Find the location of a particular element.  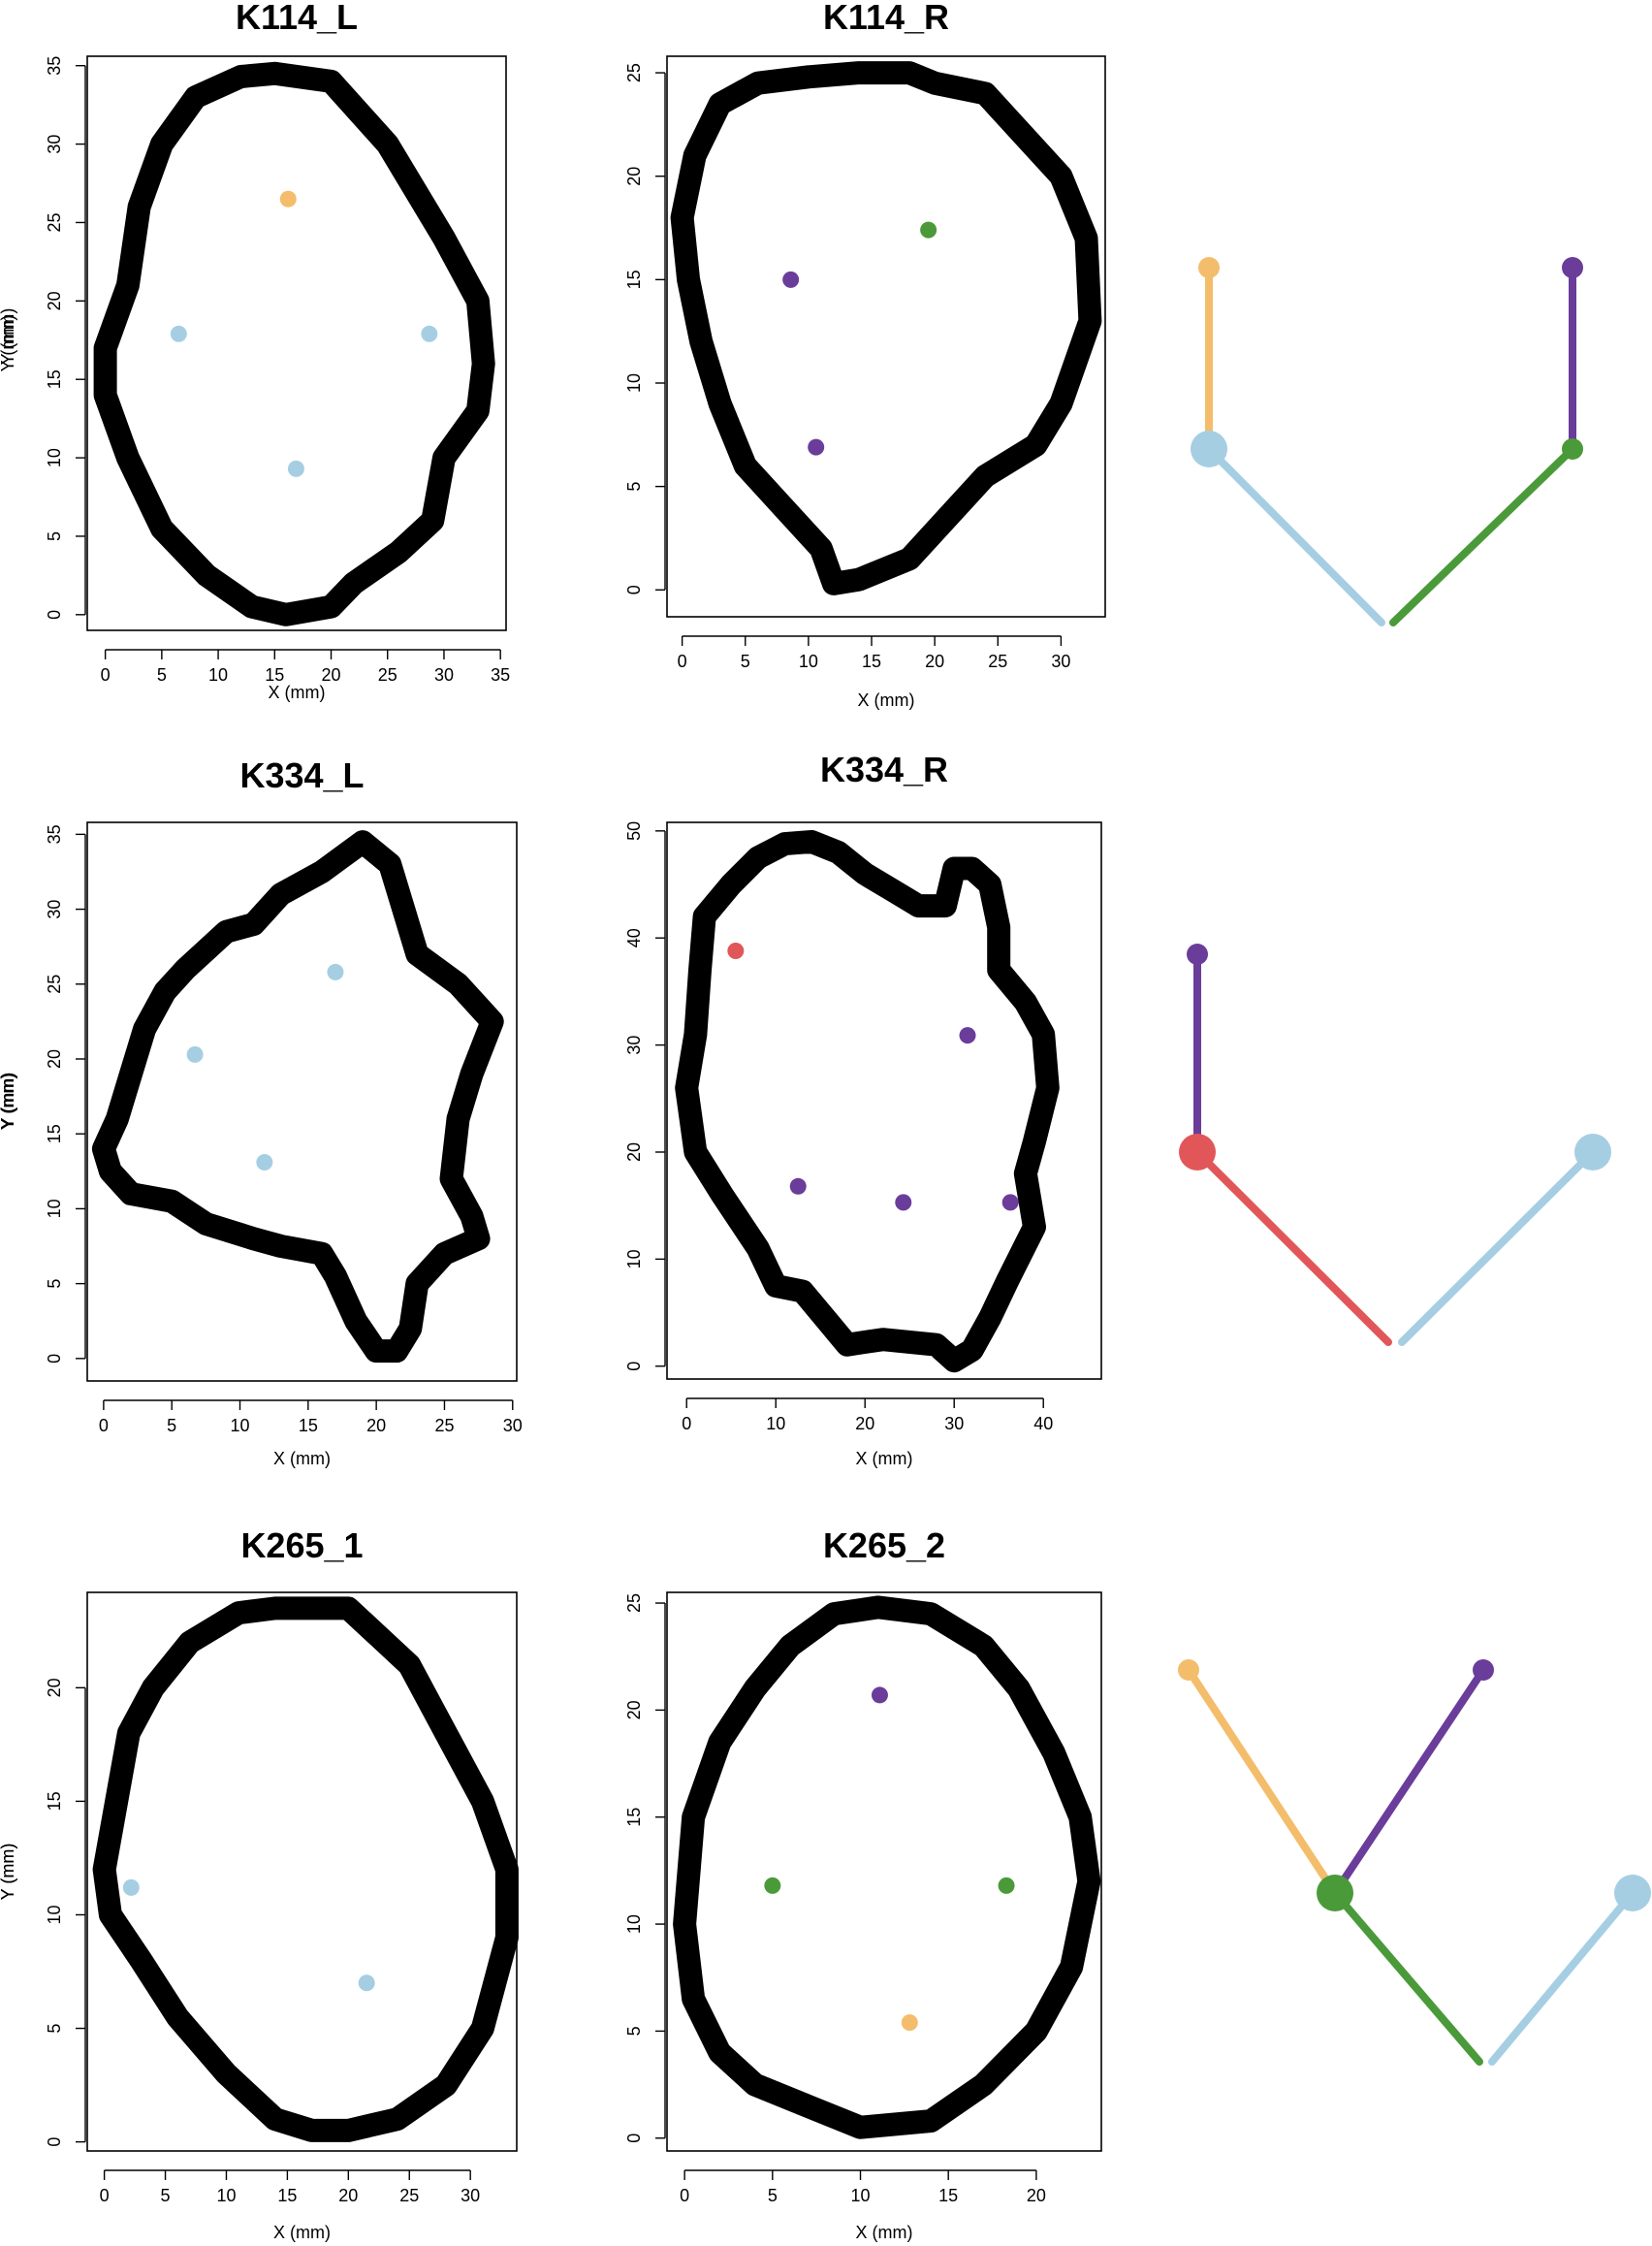

y-tick-label: 50 is located at coordinates (634, 831).